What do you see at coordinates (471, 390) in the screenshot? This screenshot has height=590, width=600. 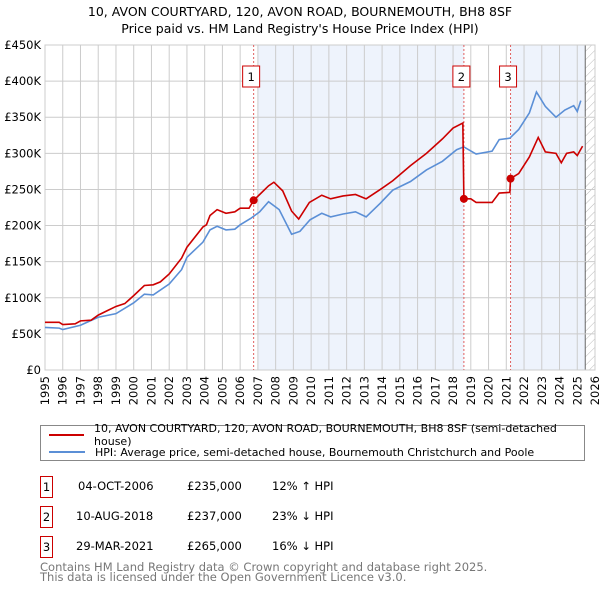 I see `x-tick-label: 2019` at bounding box center [471, 390].